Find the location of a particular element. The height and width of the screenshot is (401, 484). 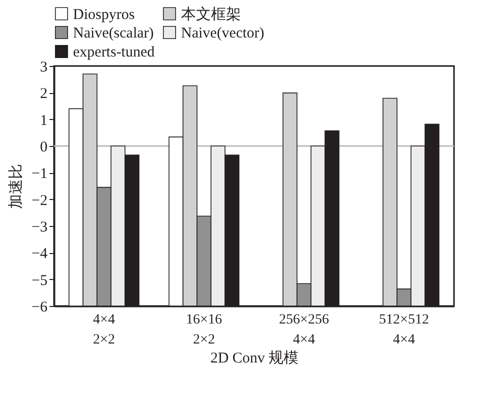

x-tick-label: 512×512 4×4 is located at coordinates (404, 330).